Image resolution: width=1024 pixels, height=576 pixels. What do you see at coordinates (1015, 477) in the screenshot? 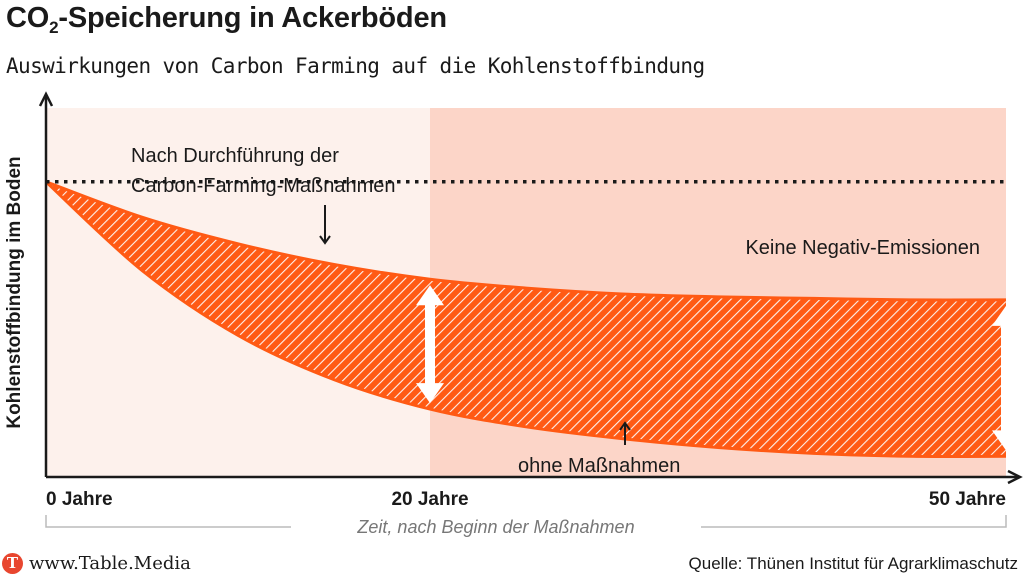
I see `x-axis-arrow-icon` at bounding box center [1015, 477].